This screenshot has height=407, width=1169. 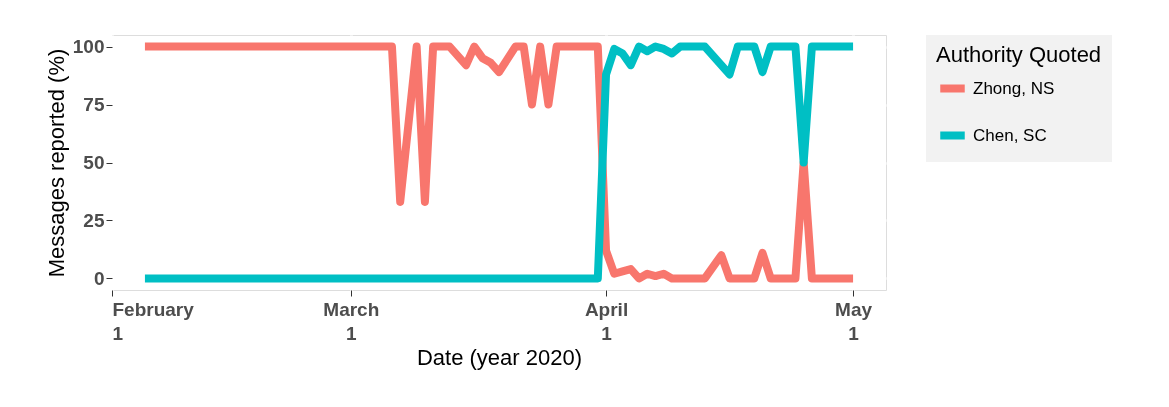 What do you see at coordinates (499, 357) in the screenshot?
I see `x-axis-title: Date (year 2020)` at bounding box center [499, 357].